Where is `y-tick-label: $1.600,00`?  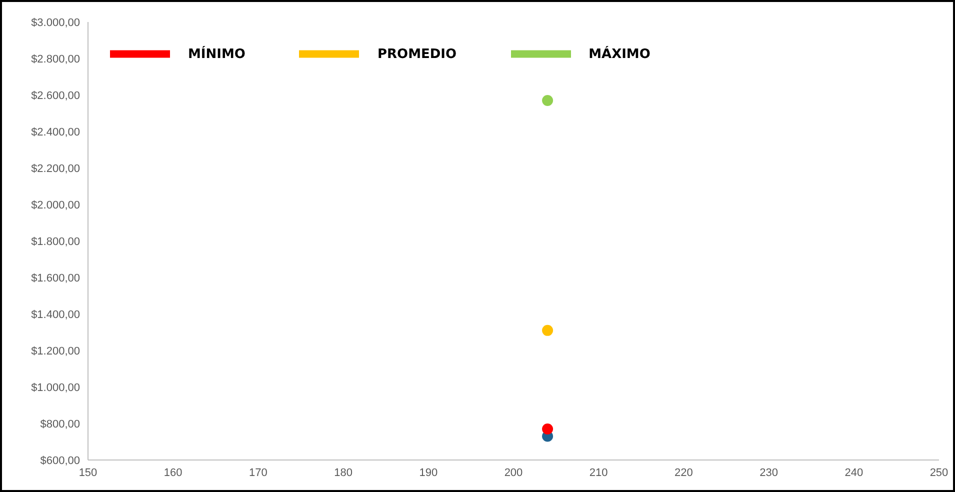 y-tick-label: $1.600,00 is located at coordinates (55, 278).